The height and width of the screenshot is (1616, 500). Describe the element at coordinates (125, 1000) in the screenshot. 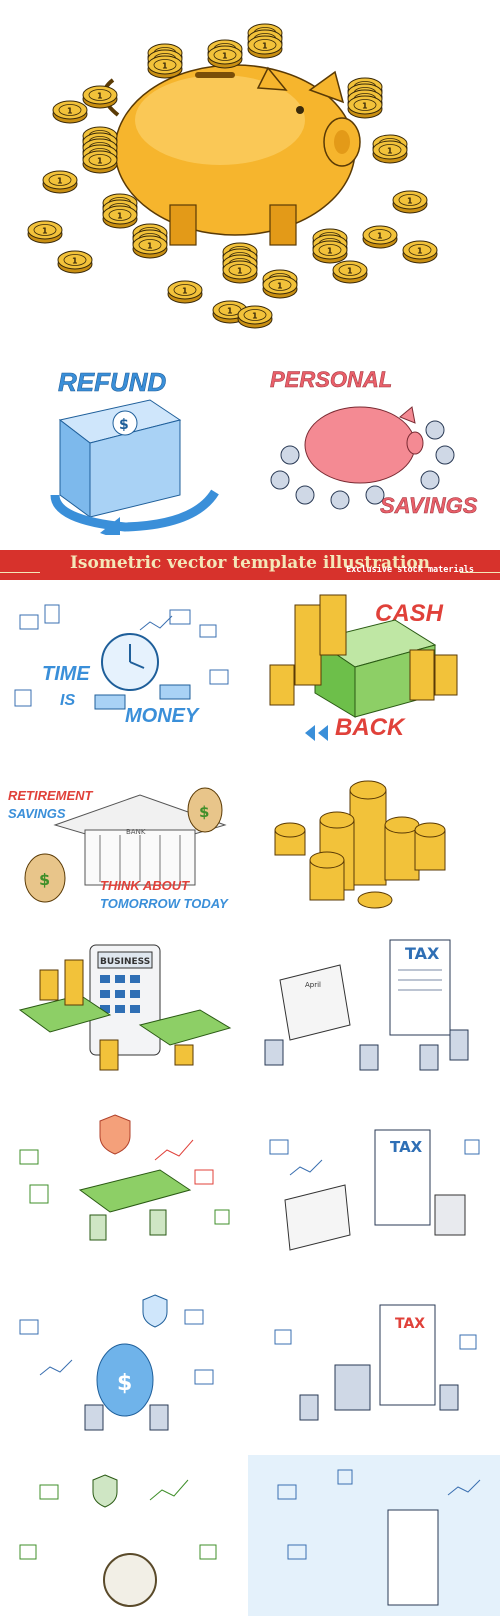

I see `calculator-icon: BUSINESS` at that location.